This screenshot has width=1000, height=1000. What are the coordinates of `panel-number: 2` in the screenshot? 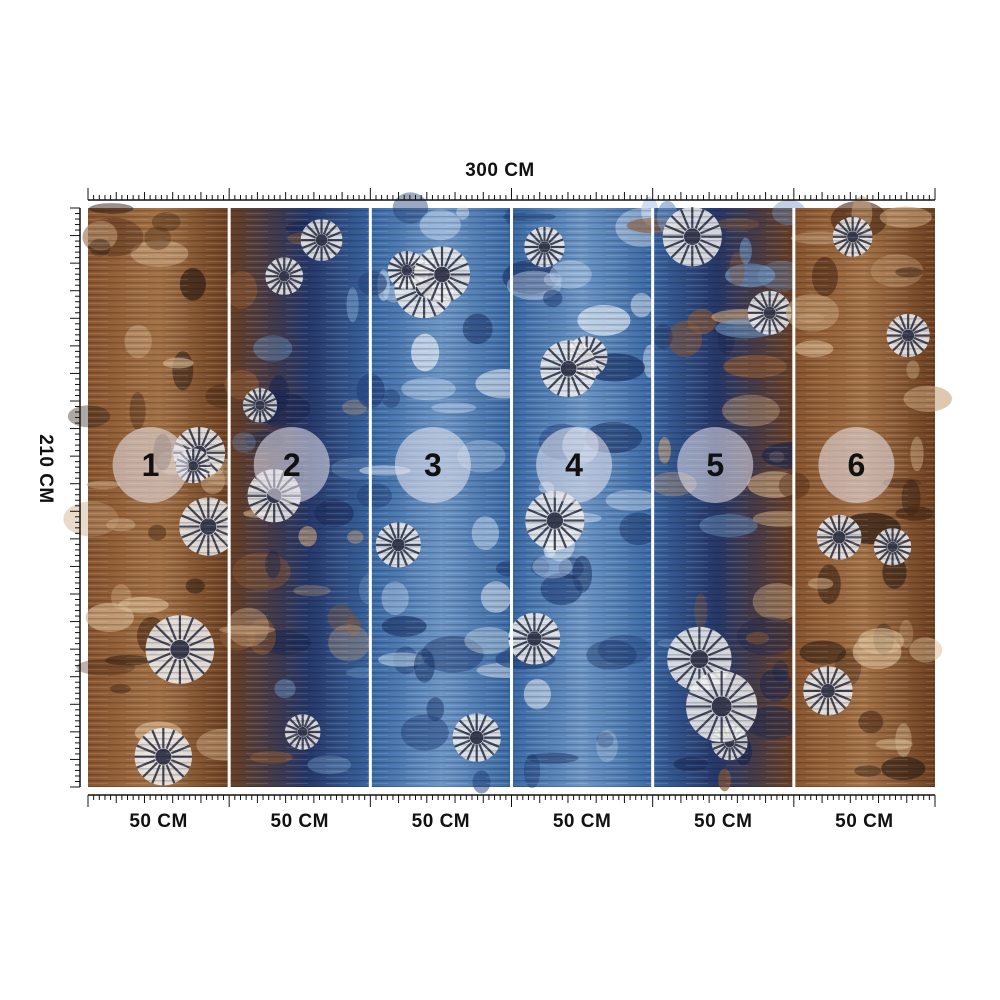 It's located at (292, 465).